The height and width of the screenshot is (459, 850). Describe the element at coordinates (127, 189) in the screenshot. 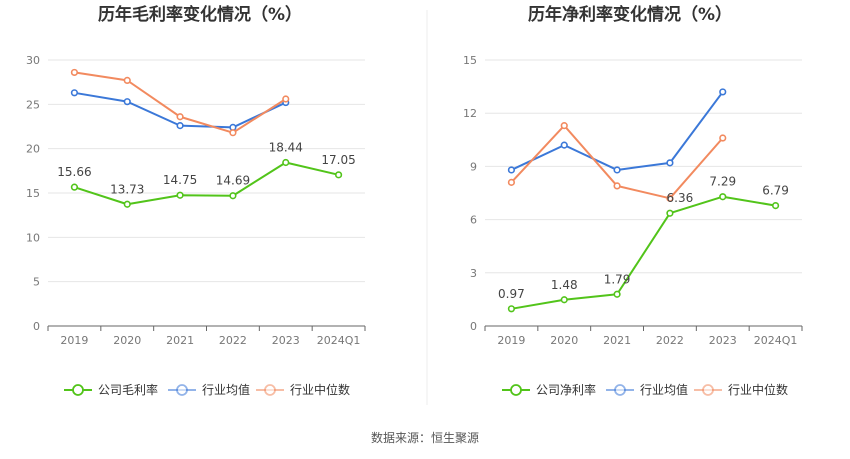

I see `data-label: 13.73` at that location.